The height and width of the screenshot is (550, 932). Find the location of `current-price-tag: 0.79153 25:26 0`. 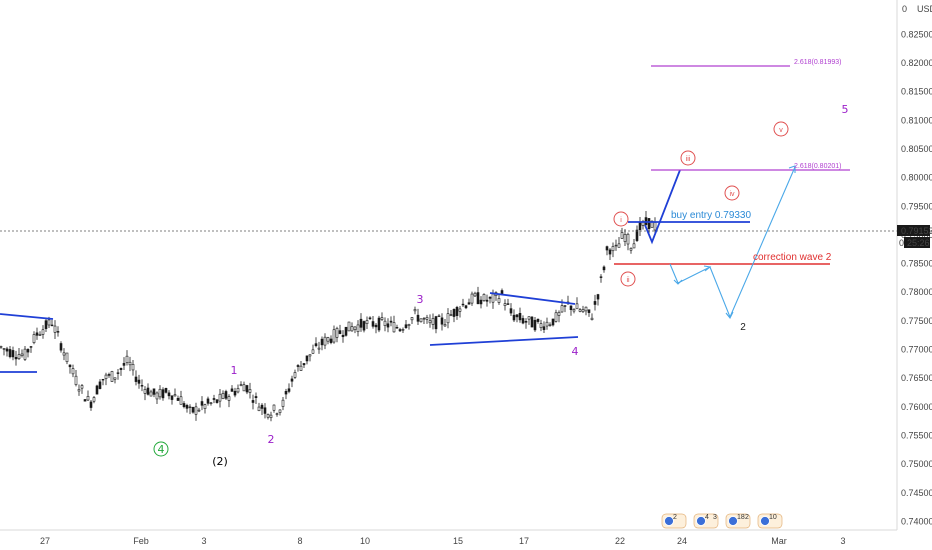

current-price-tag: 0.79153 25:26 0 is located at coordinates (914, 236).